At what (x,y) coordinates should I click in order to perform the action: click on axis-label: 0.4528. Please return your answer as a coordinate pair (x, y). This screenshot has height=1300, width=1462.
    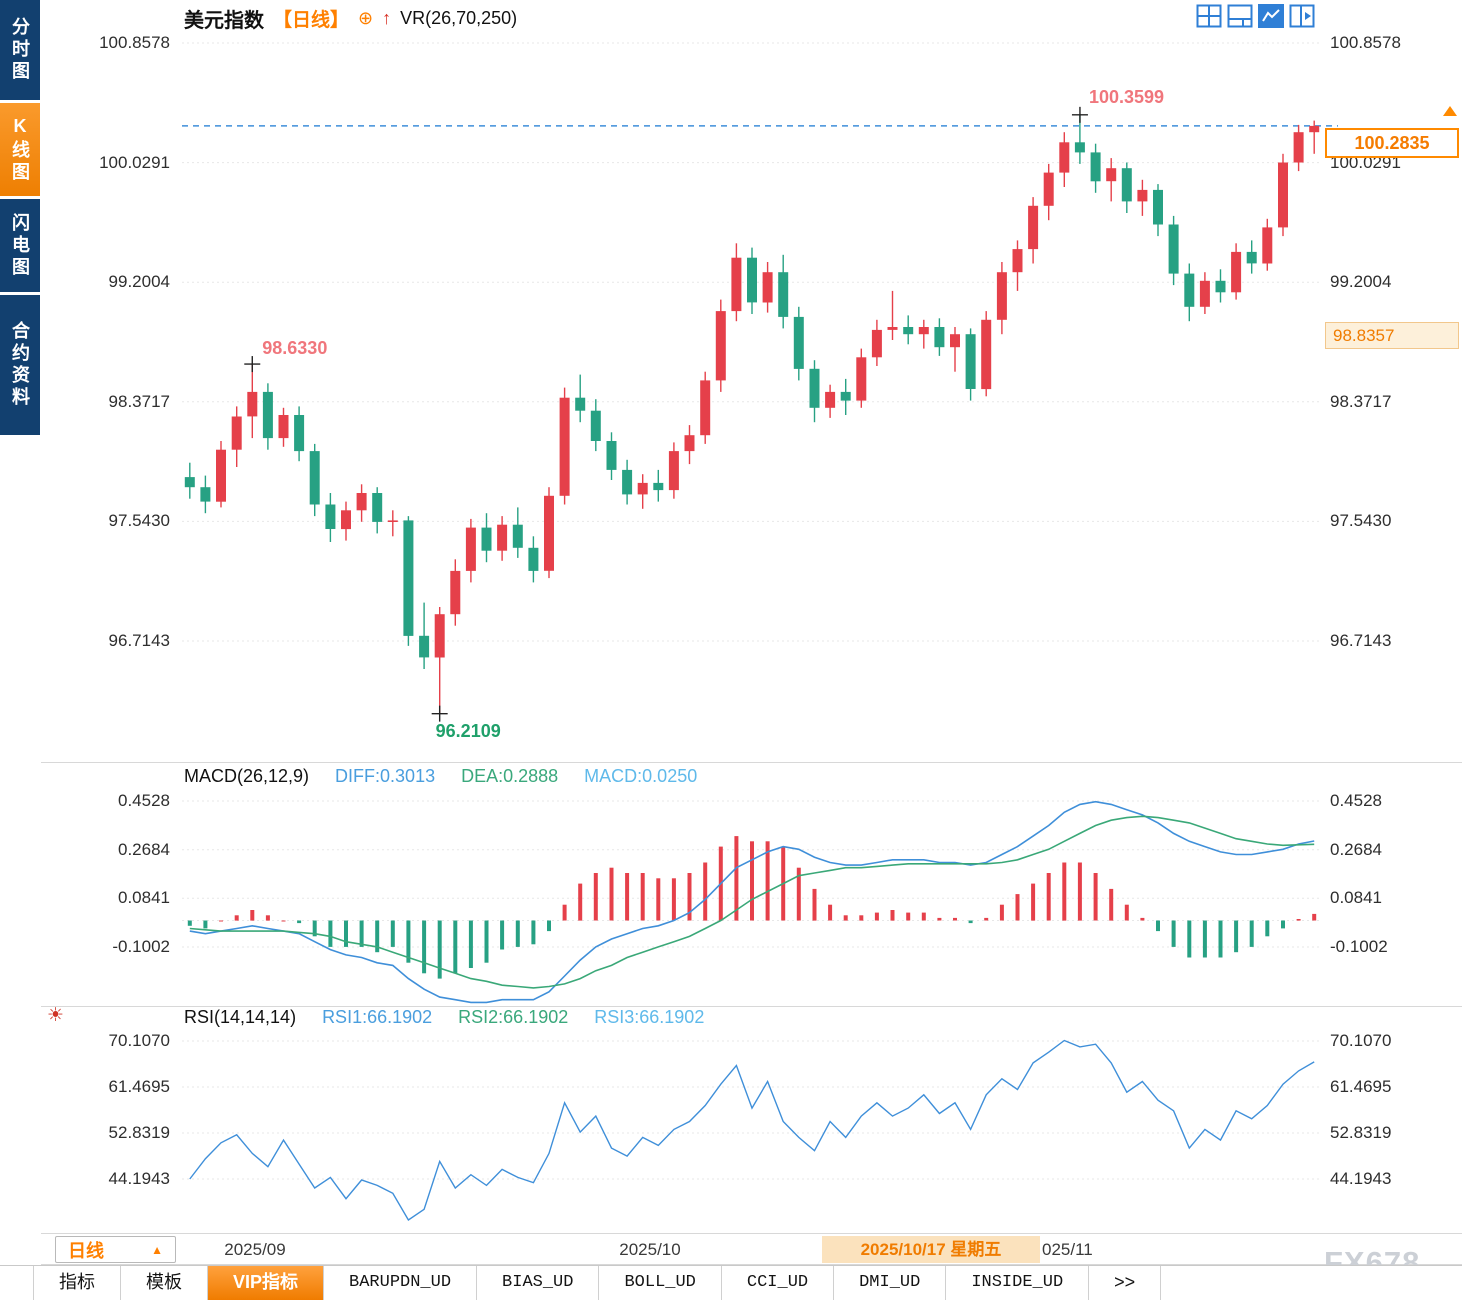
    Looking at the image, I should click on (144, 800).